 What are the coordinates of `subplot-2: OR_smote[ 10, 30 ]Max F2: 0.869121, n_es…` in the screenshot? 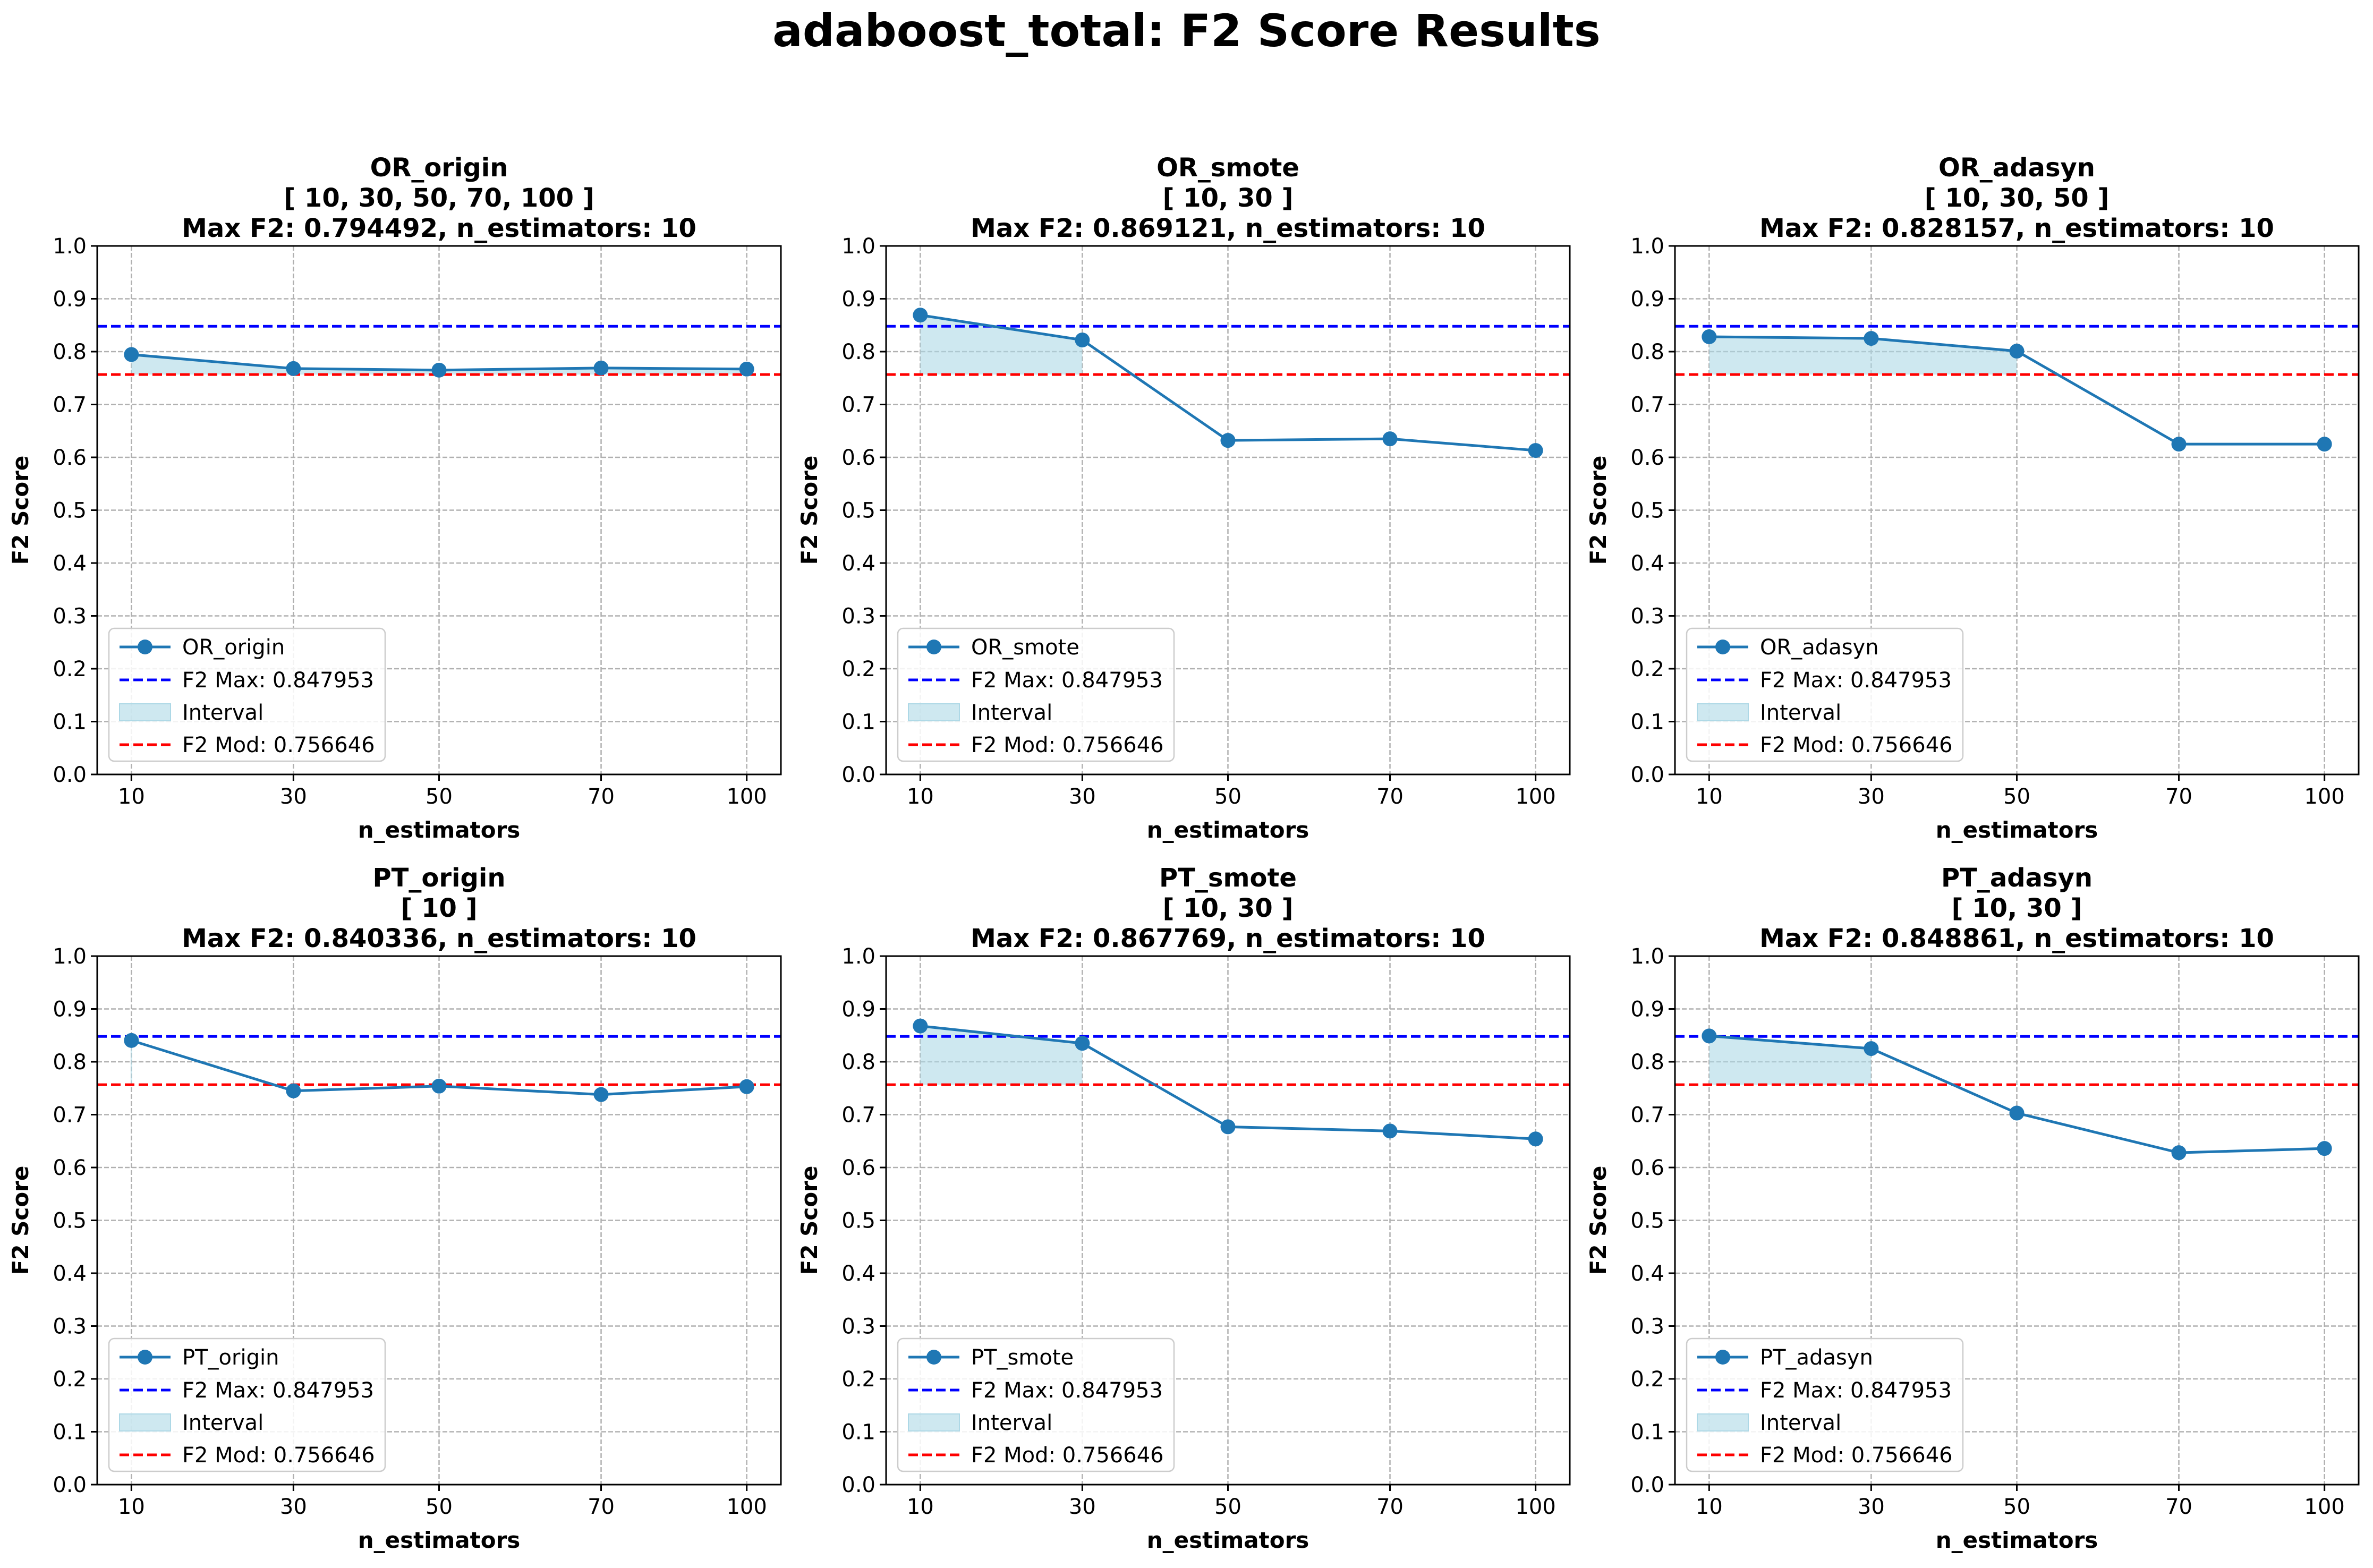 It's located at (1183, 498).